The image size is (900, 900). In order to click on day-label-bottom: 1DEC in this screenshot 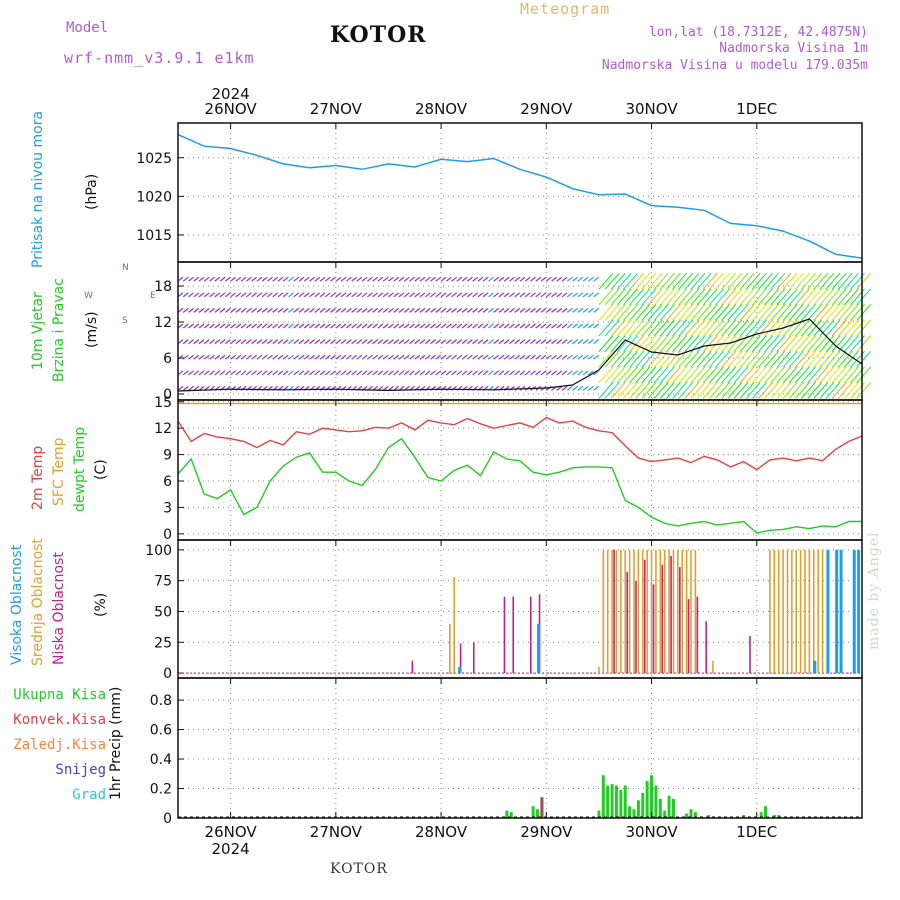, I will do `click(756, 832)`.